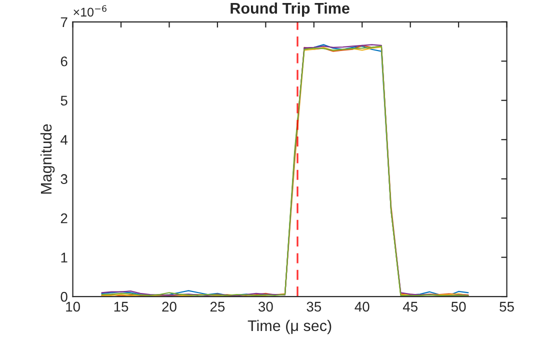 The height and width of the screenshot is (337, 560). I want to click on y-tick-label: 4, so click(64, 140).